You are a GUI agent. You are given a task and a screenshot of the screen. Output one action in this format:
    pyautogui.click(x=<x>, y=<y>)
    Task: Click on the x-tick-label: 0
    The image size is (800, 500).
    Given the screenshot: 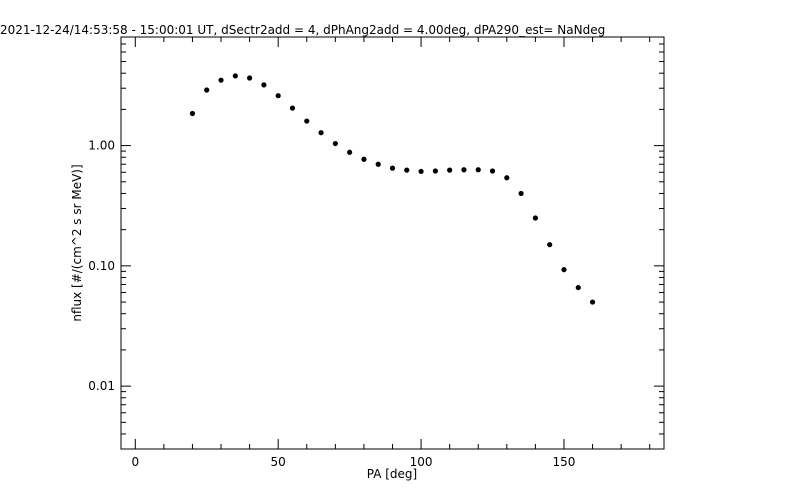 What is the action you would take?
    pyautogui.click(x=135, y=462)
    